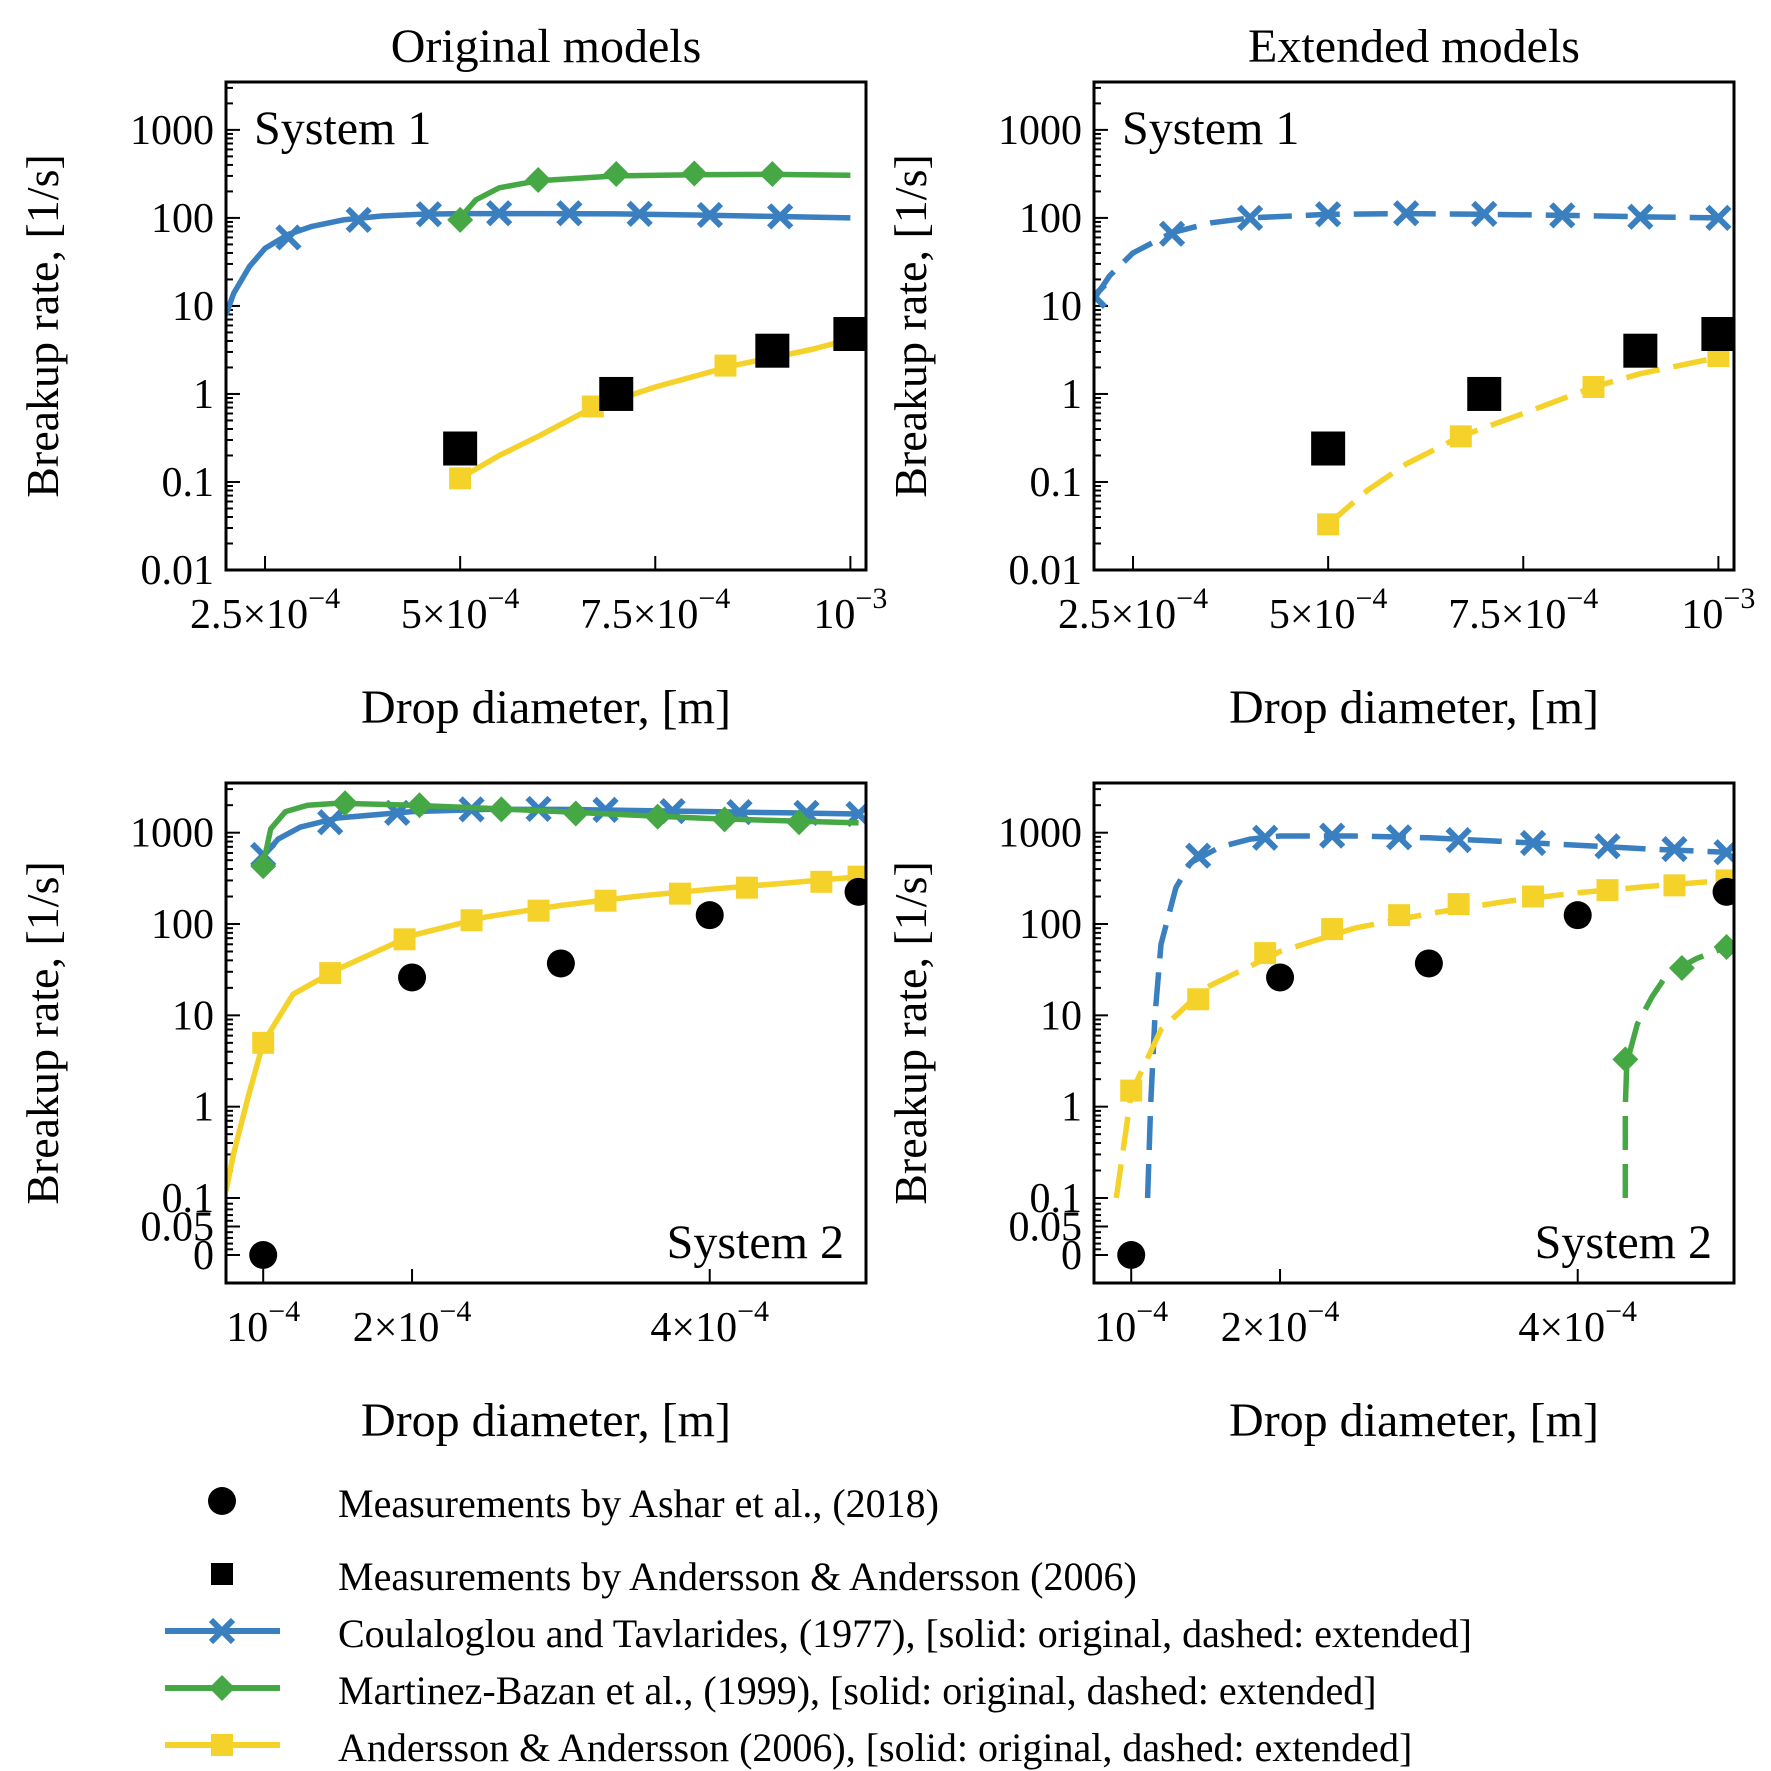  What do you see at coordinates (497, 1310) in the screenshot?
I see `x-ticks: 10⁻⁴ 2×10⁻⁴ 4×10−4` at bounding box center [497, 1310].